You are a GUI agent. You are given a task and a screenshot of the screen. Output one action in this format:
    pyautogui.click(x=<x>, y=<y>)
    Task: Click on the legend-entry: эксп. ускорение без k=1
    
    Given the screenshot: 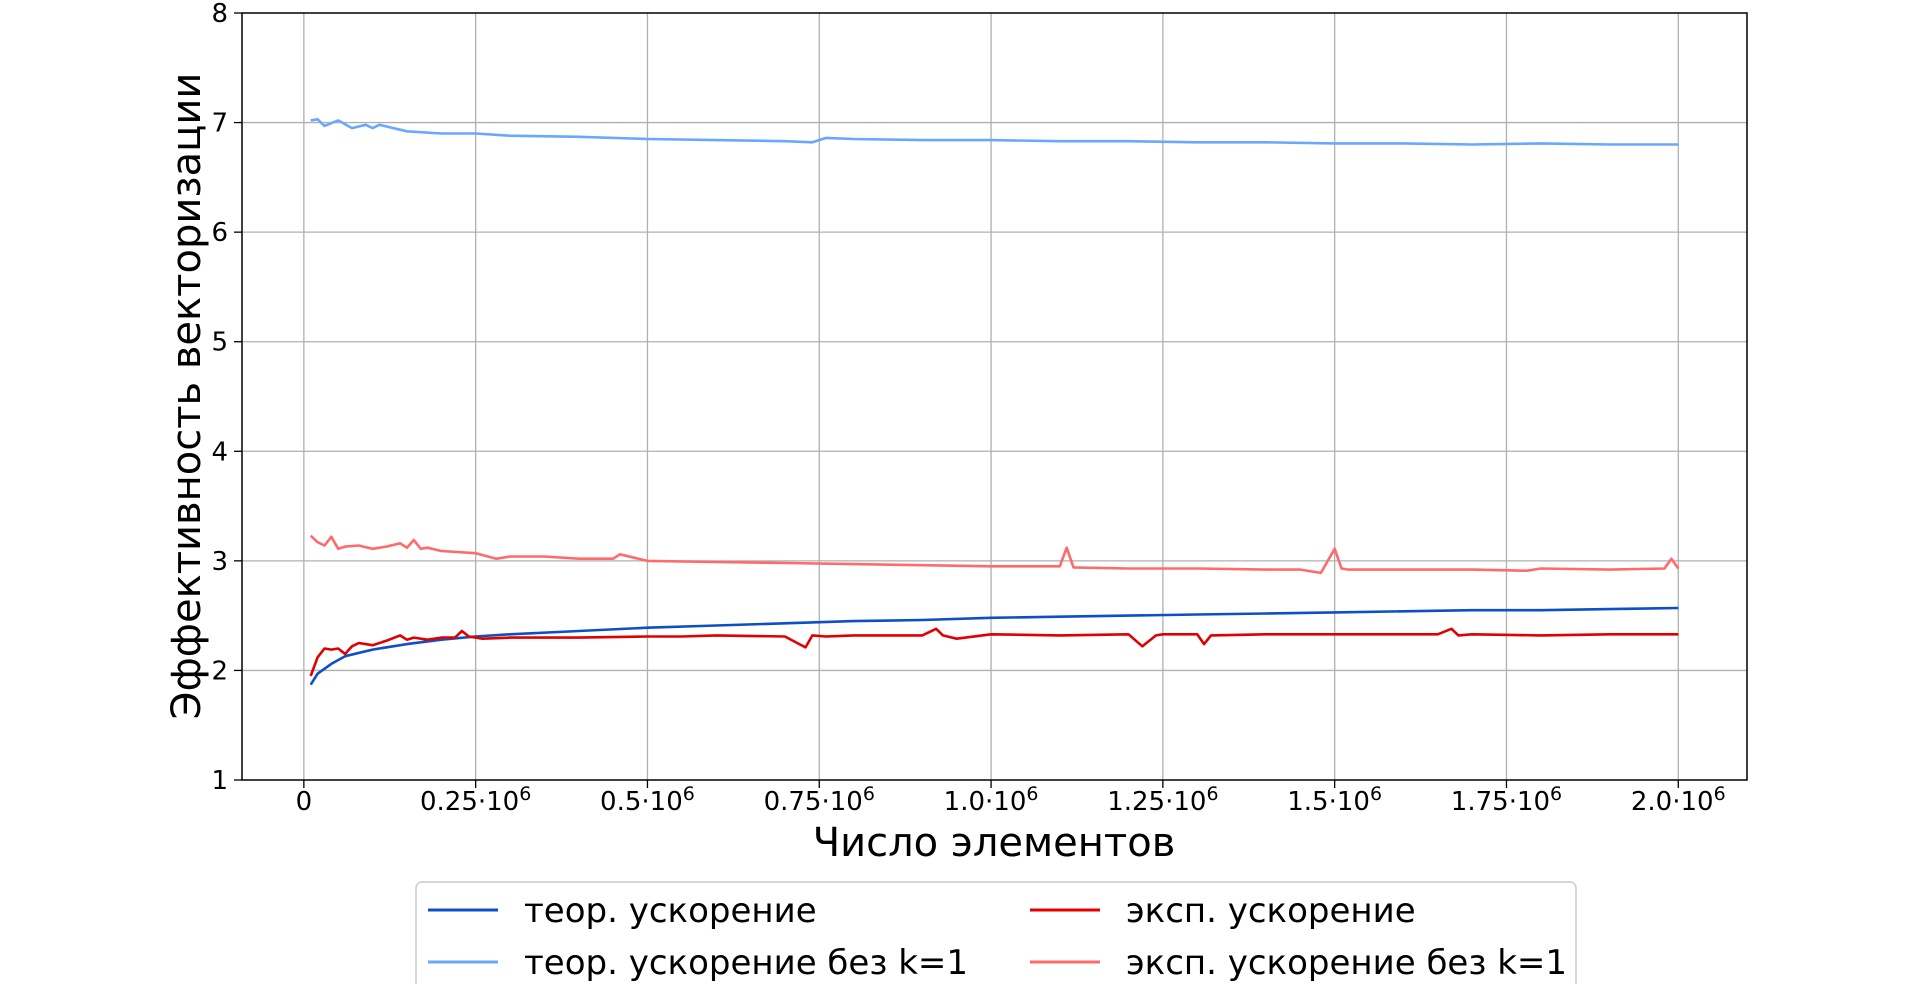 What is the action you would take?
    pyautogui.click(x=1346, y=963)
    